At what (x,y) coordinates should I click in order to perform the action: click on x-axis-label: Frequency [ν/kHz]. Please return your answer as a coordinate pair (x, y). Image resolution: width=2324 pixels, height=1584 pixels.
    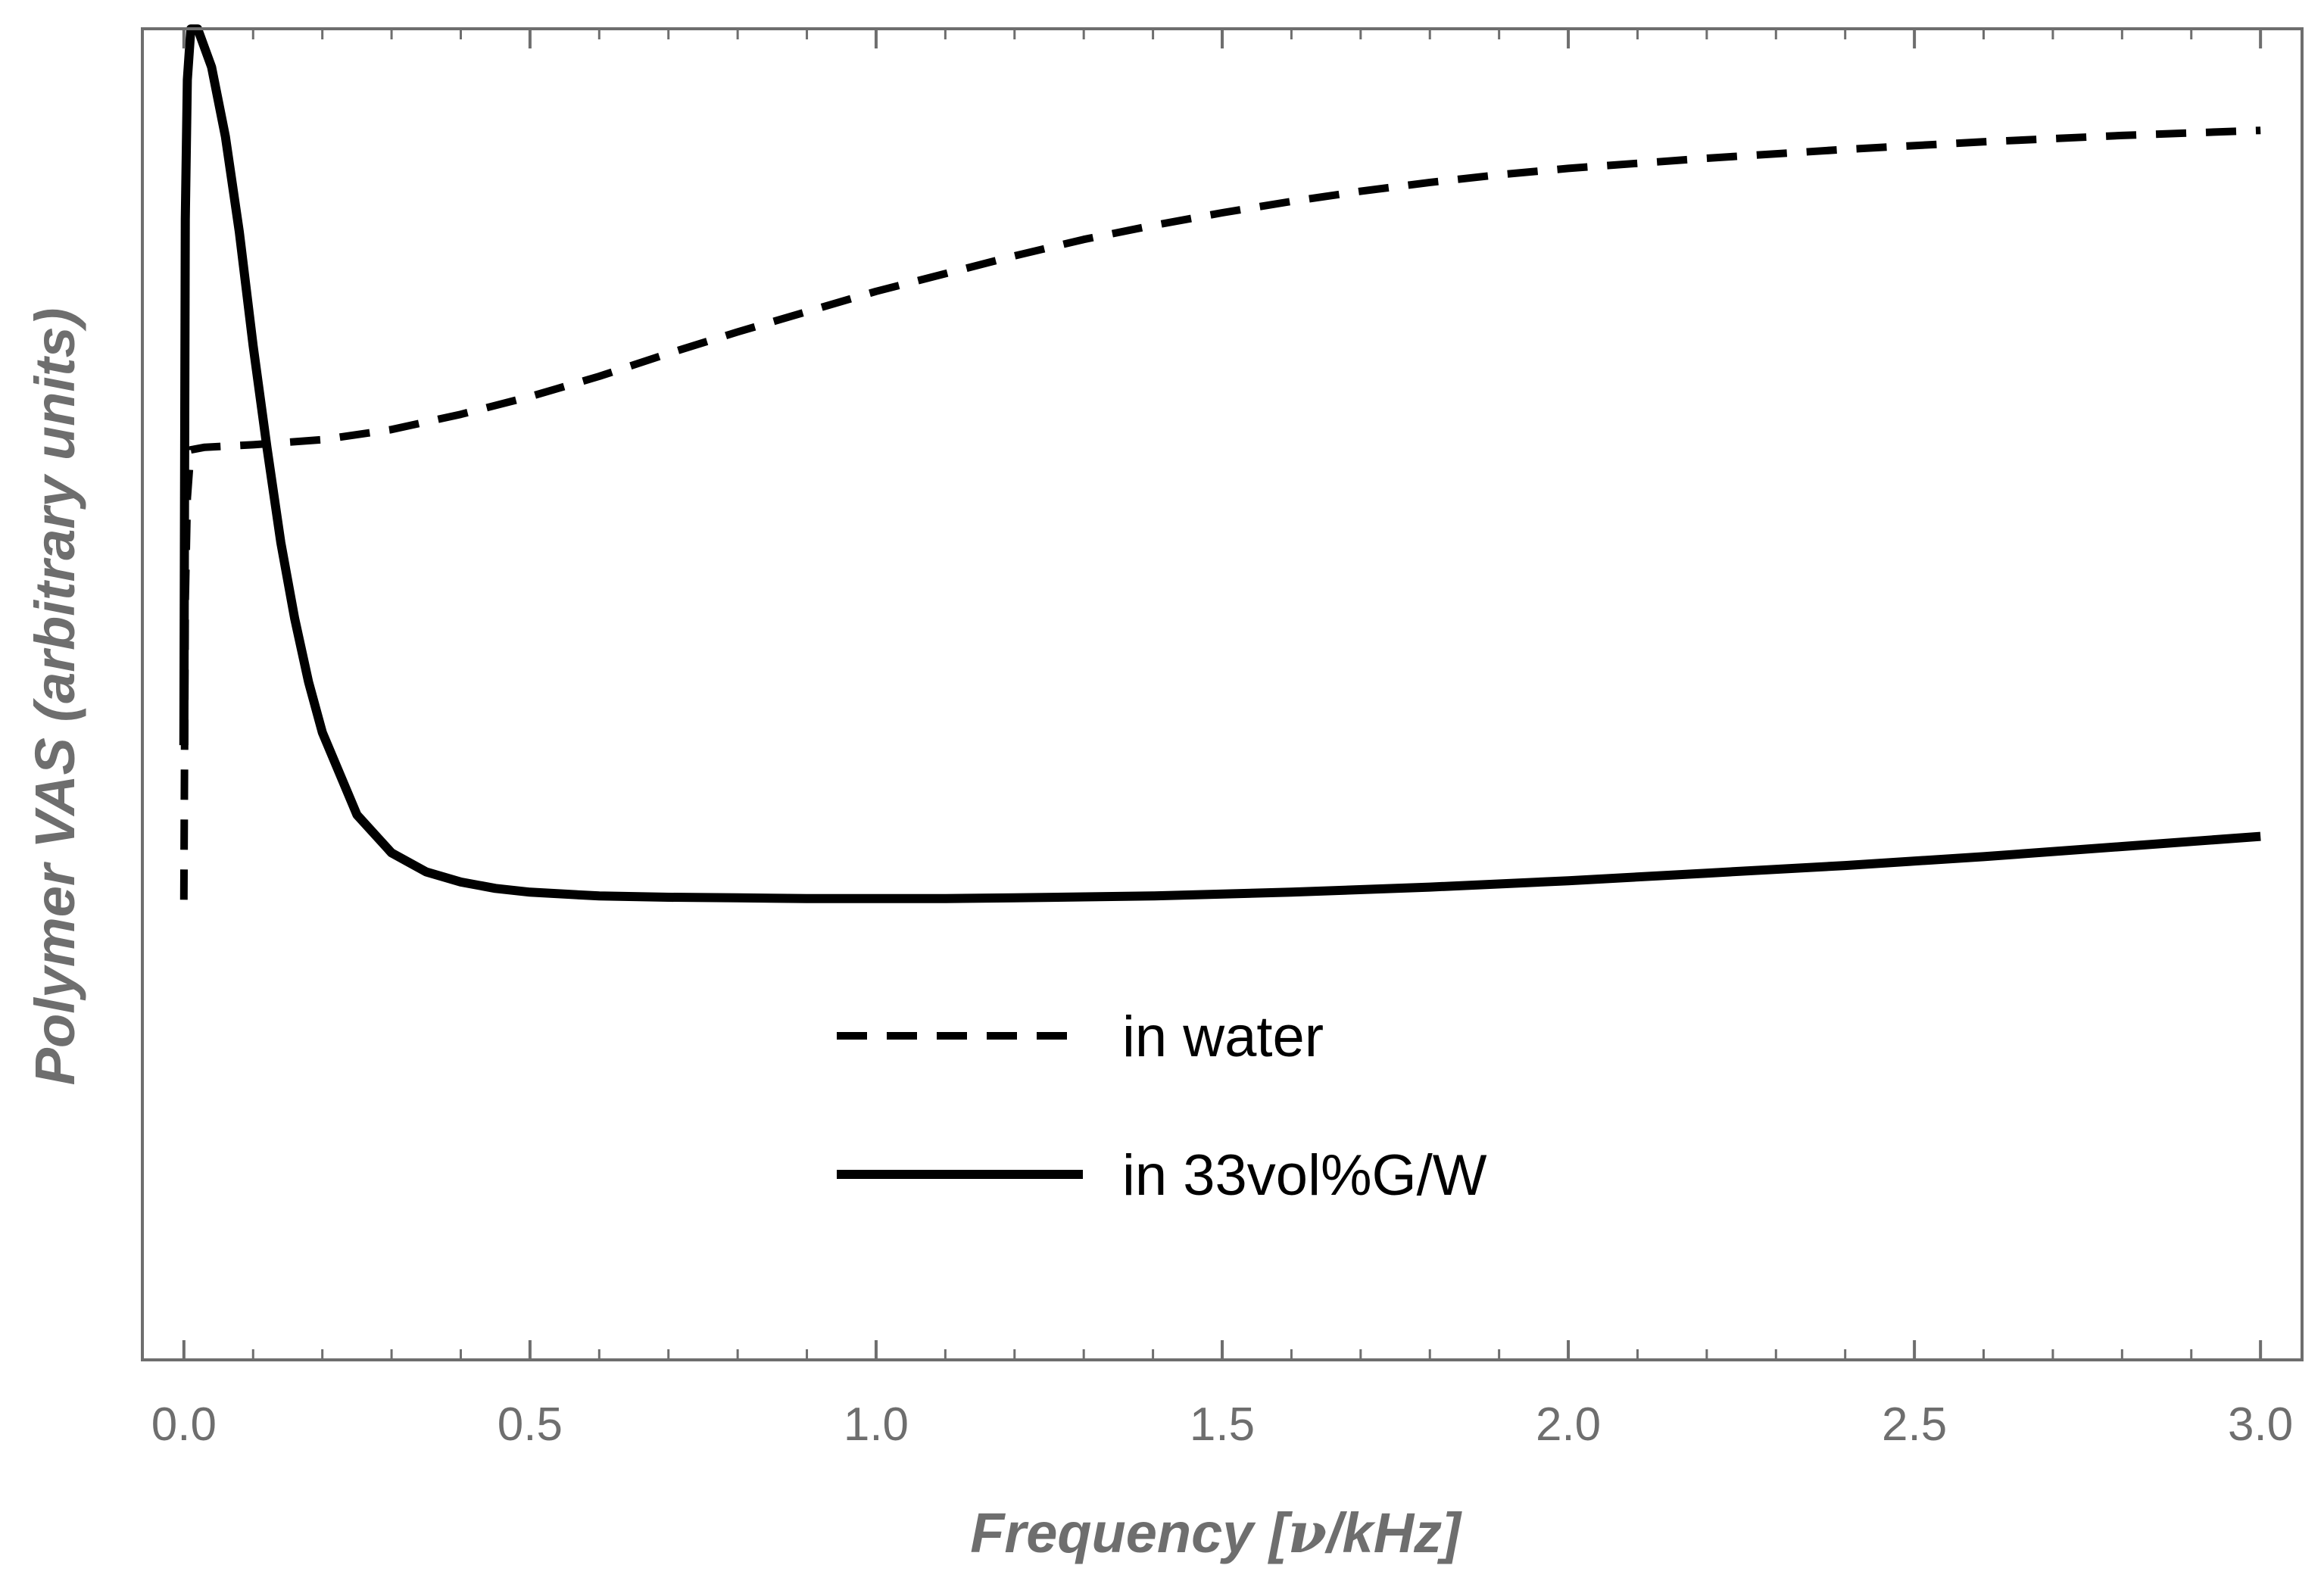
    Looking at the image, I should click on (1216, 1533).